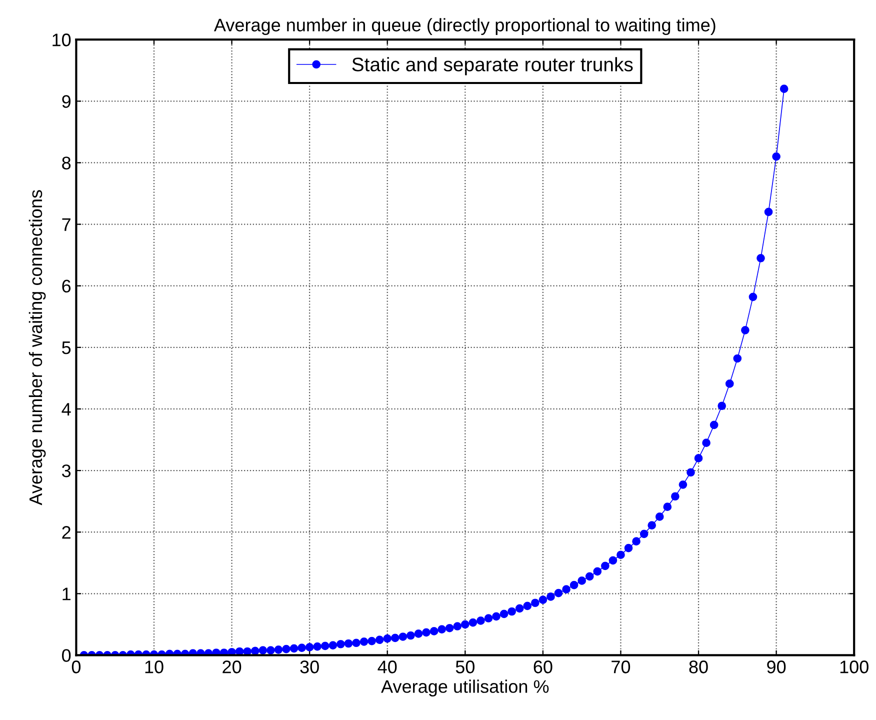 The width and height of the screenshot is (876, 720). Describe the element at coordinates (621, 667) in the screenshot. I see `x-tick-label: 70` at that location.